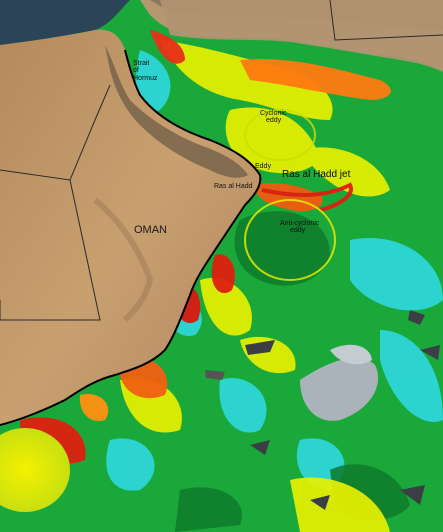  I want to click on strait-line1: Strait, so click(141, 63).